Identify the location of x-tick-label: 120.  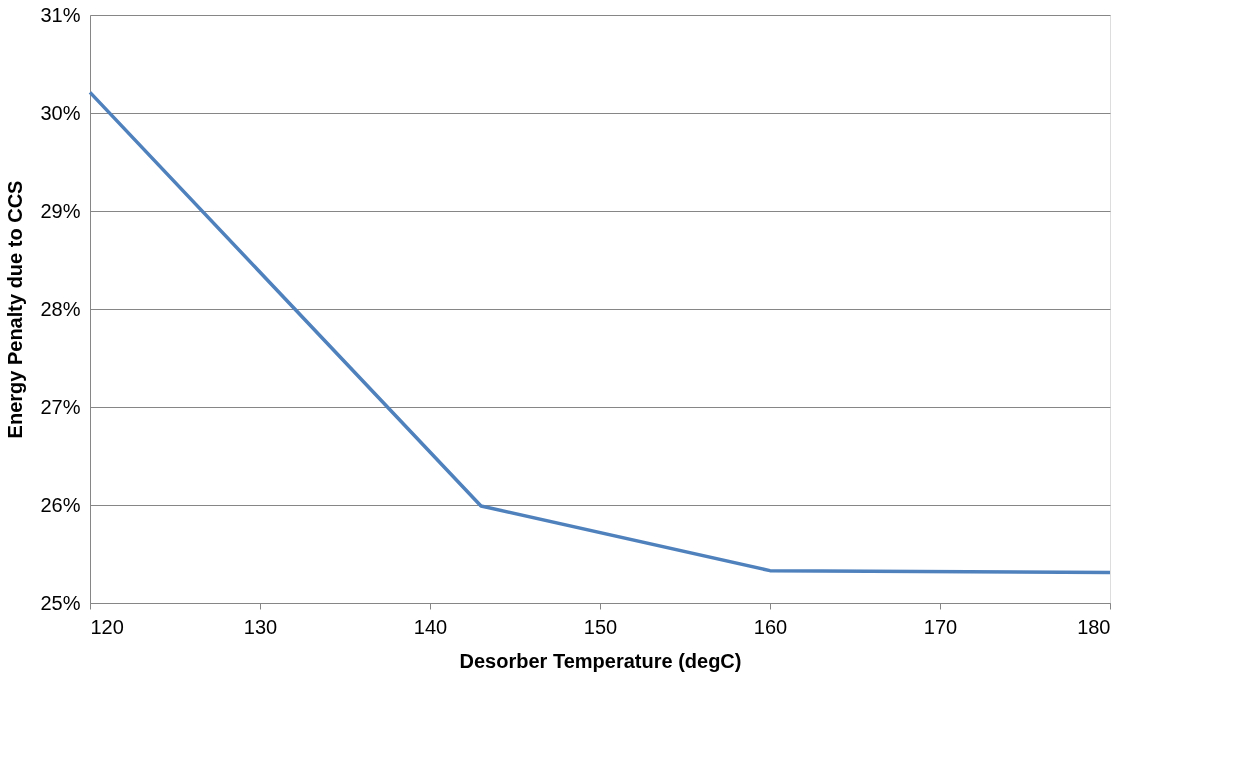
(107, 626).